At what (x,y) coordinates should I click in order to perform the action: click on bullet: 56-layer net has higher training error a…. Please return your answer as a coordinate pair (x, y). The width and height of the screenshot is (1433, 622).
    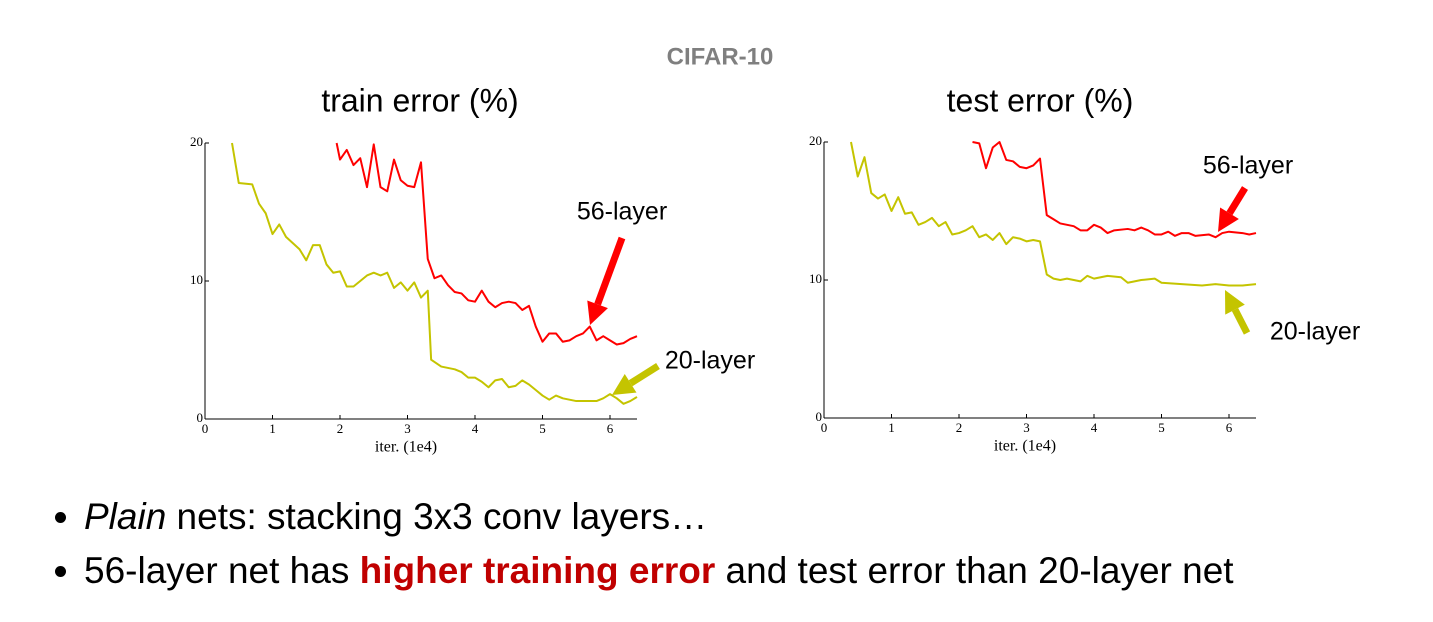
    Looking at the image, I should click on (659, 571).